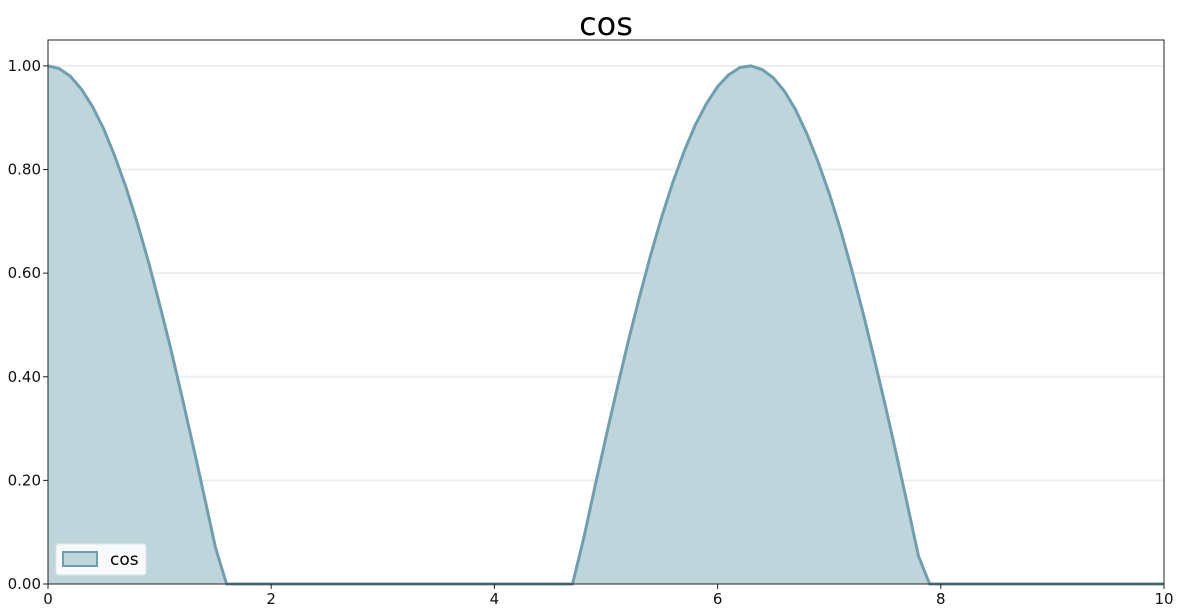 The height and width of the screenshot is (613, 1180). Describe the element at coordinates (80, 559) in the screenshot. I see `legend-swatch` at that location.